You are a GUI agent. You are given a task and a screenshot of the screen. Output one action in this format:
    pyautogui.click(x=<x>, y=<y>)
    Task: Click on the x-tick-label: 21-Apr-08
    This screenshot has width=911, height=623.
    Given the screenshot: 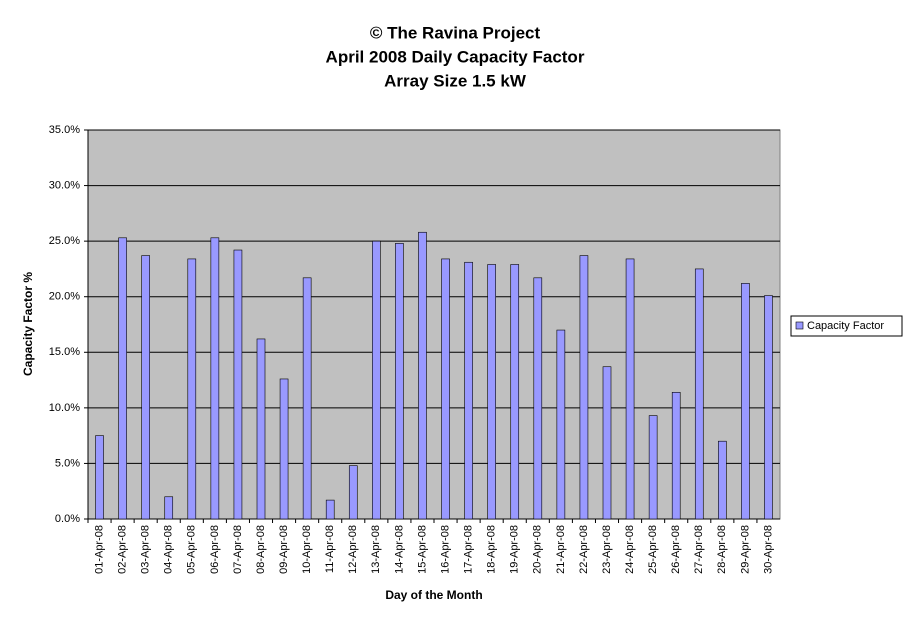 What is the action you would take?
    pyautogui.click(x=561, y=549)
    